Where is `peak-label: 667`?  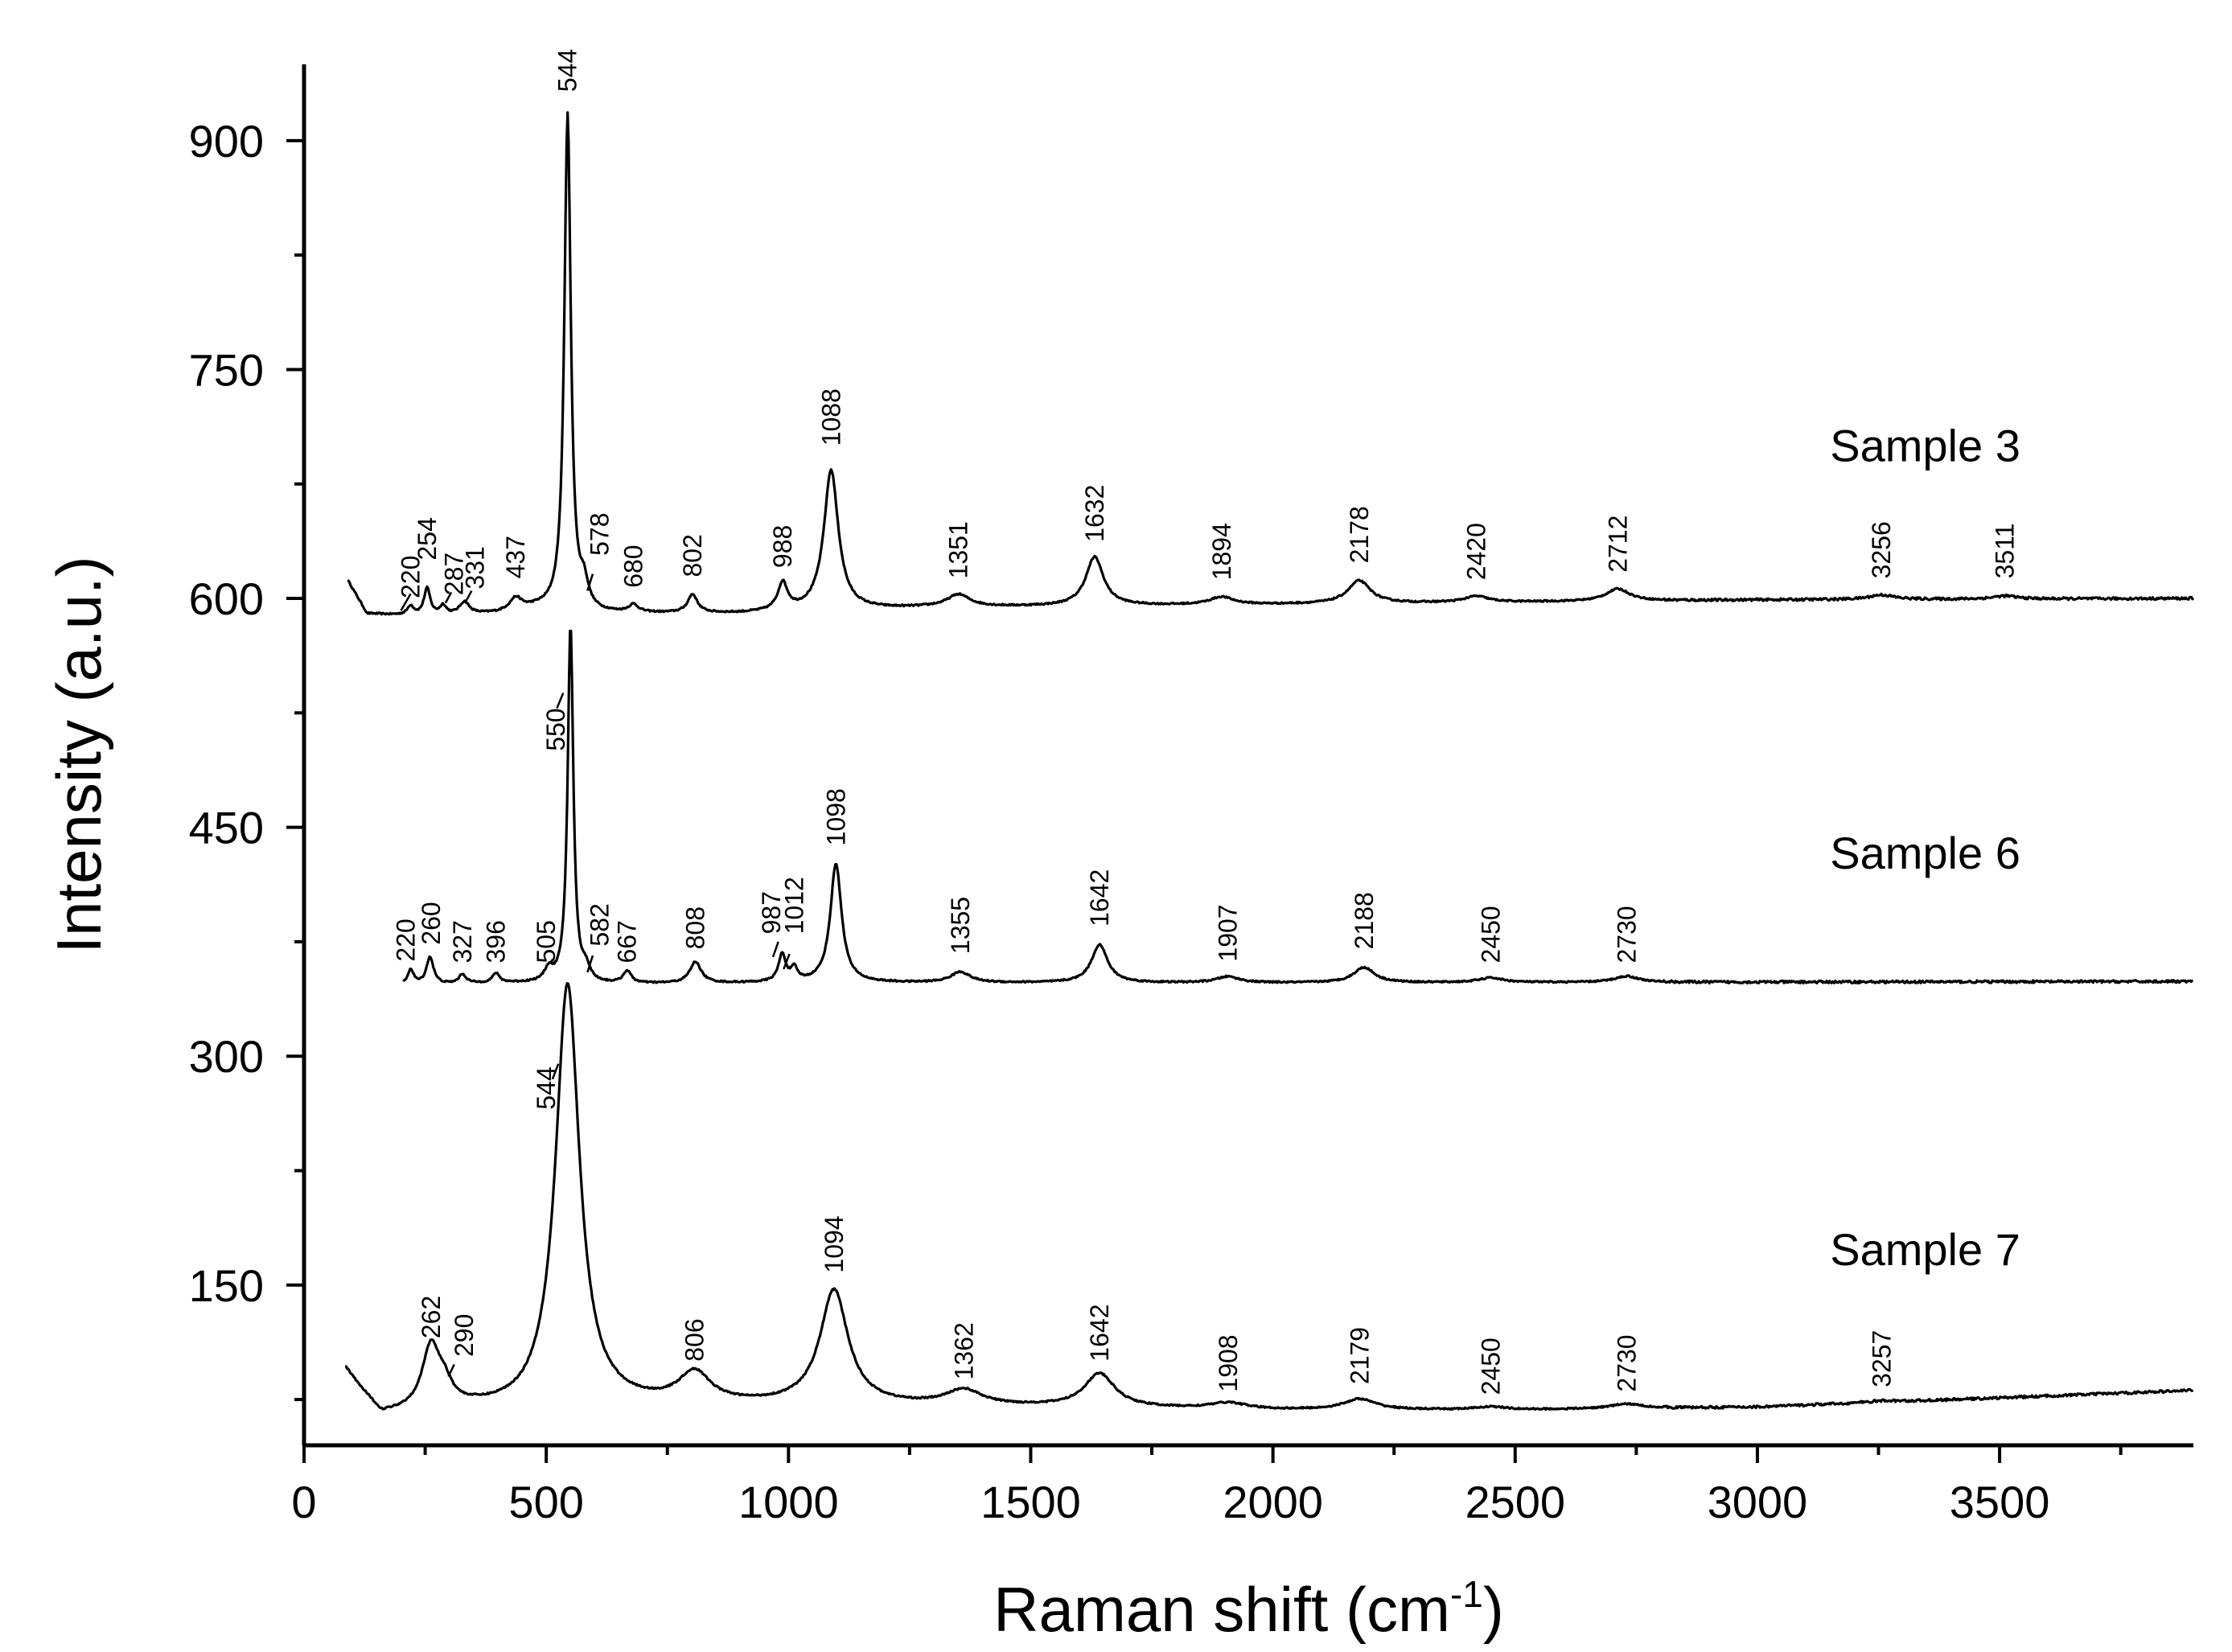 peak-label: 667 is located at coordinates (627, 941).